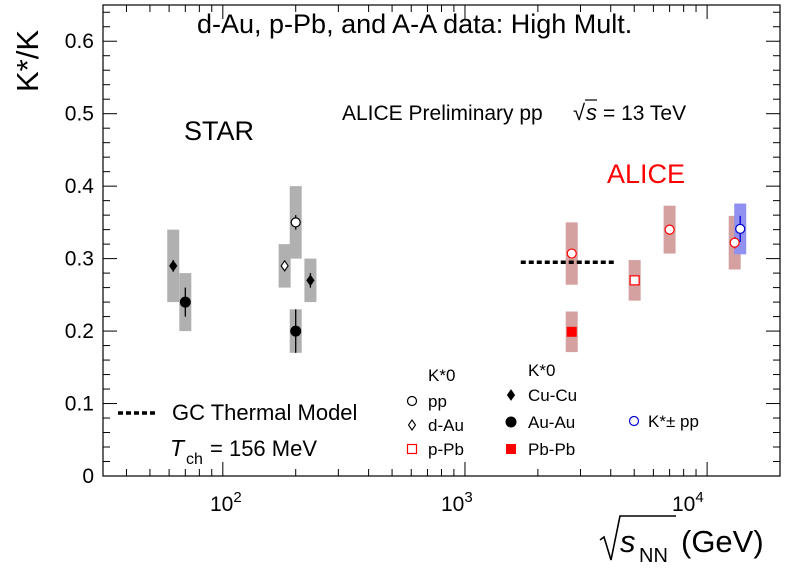 The image size is (786, 569). What do you see at coordinates (237, 497) in the screenshot?
I see `x-tick-exponent: 2` at bounding box center [237, 497].